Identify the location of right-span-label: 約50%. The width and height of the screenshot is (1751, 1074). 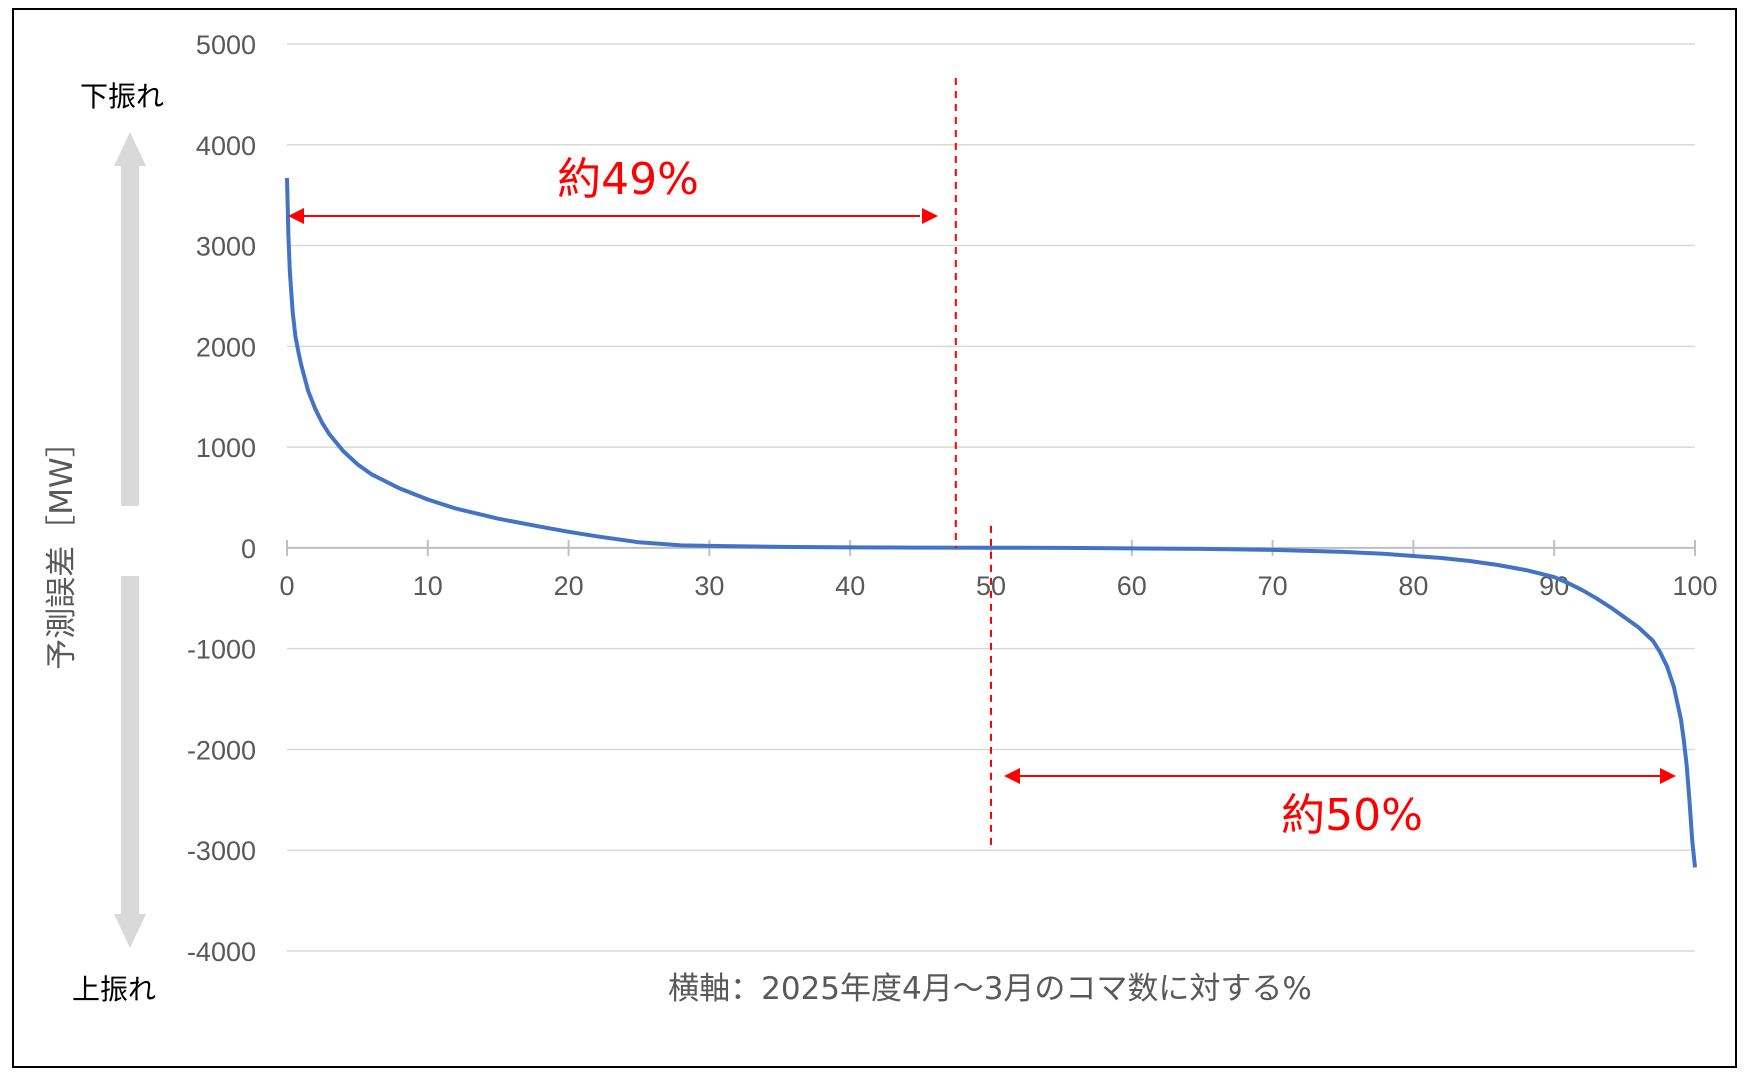
(1352, 815).